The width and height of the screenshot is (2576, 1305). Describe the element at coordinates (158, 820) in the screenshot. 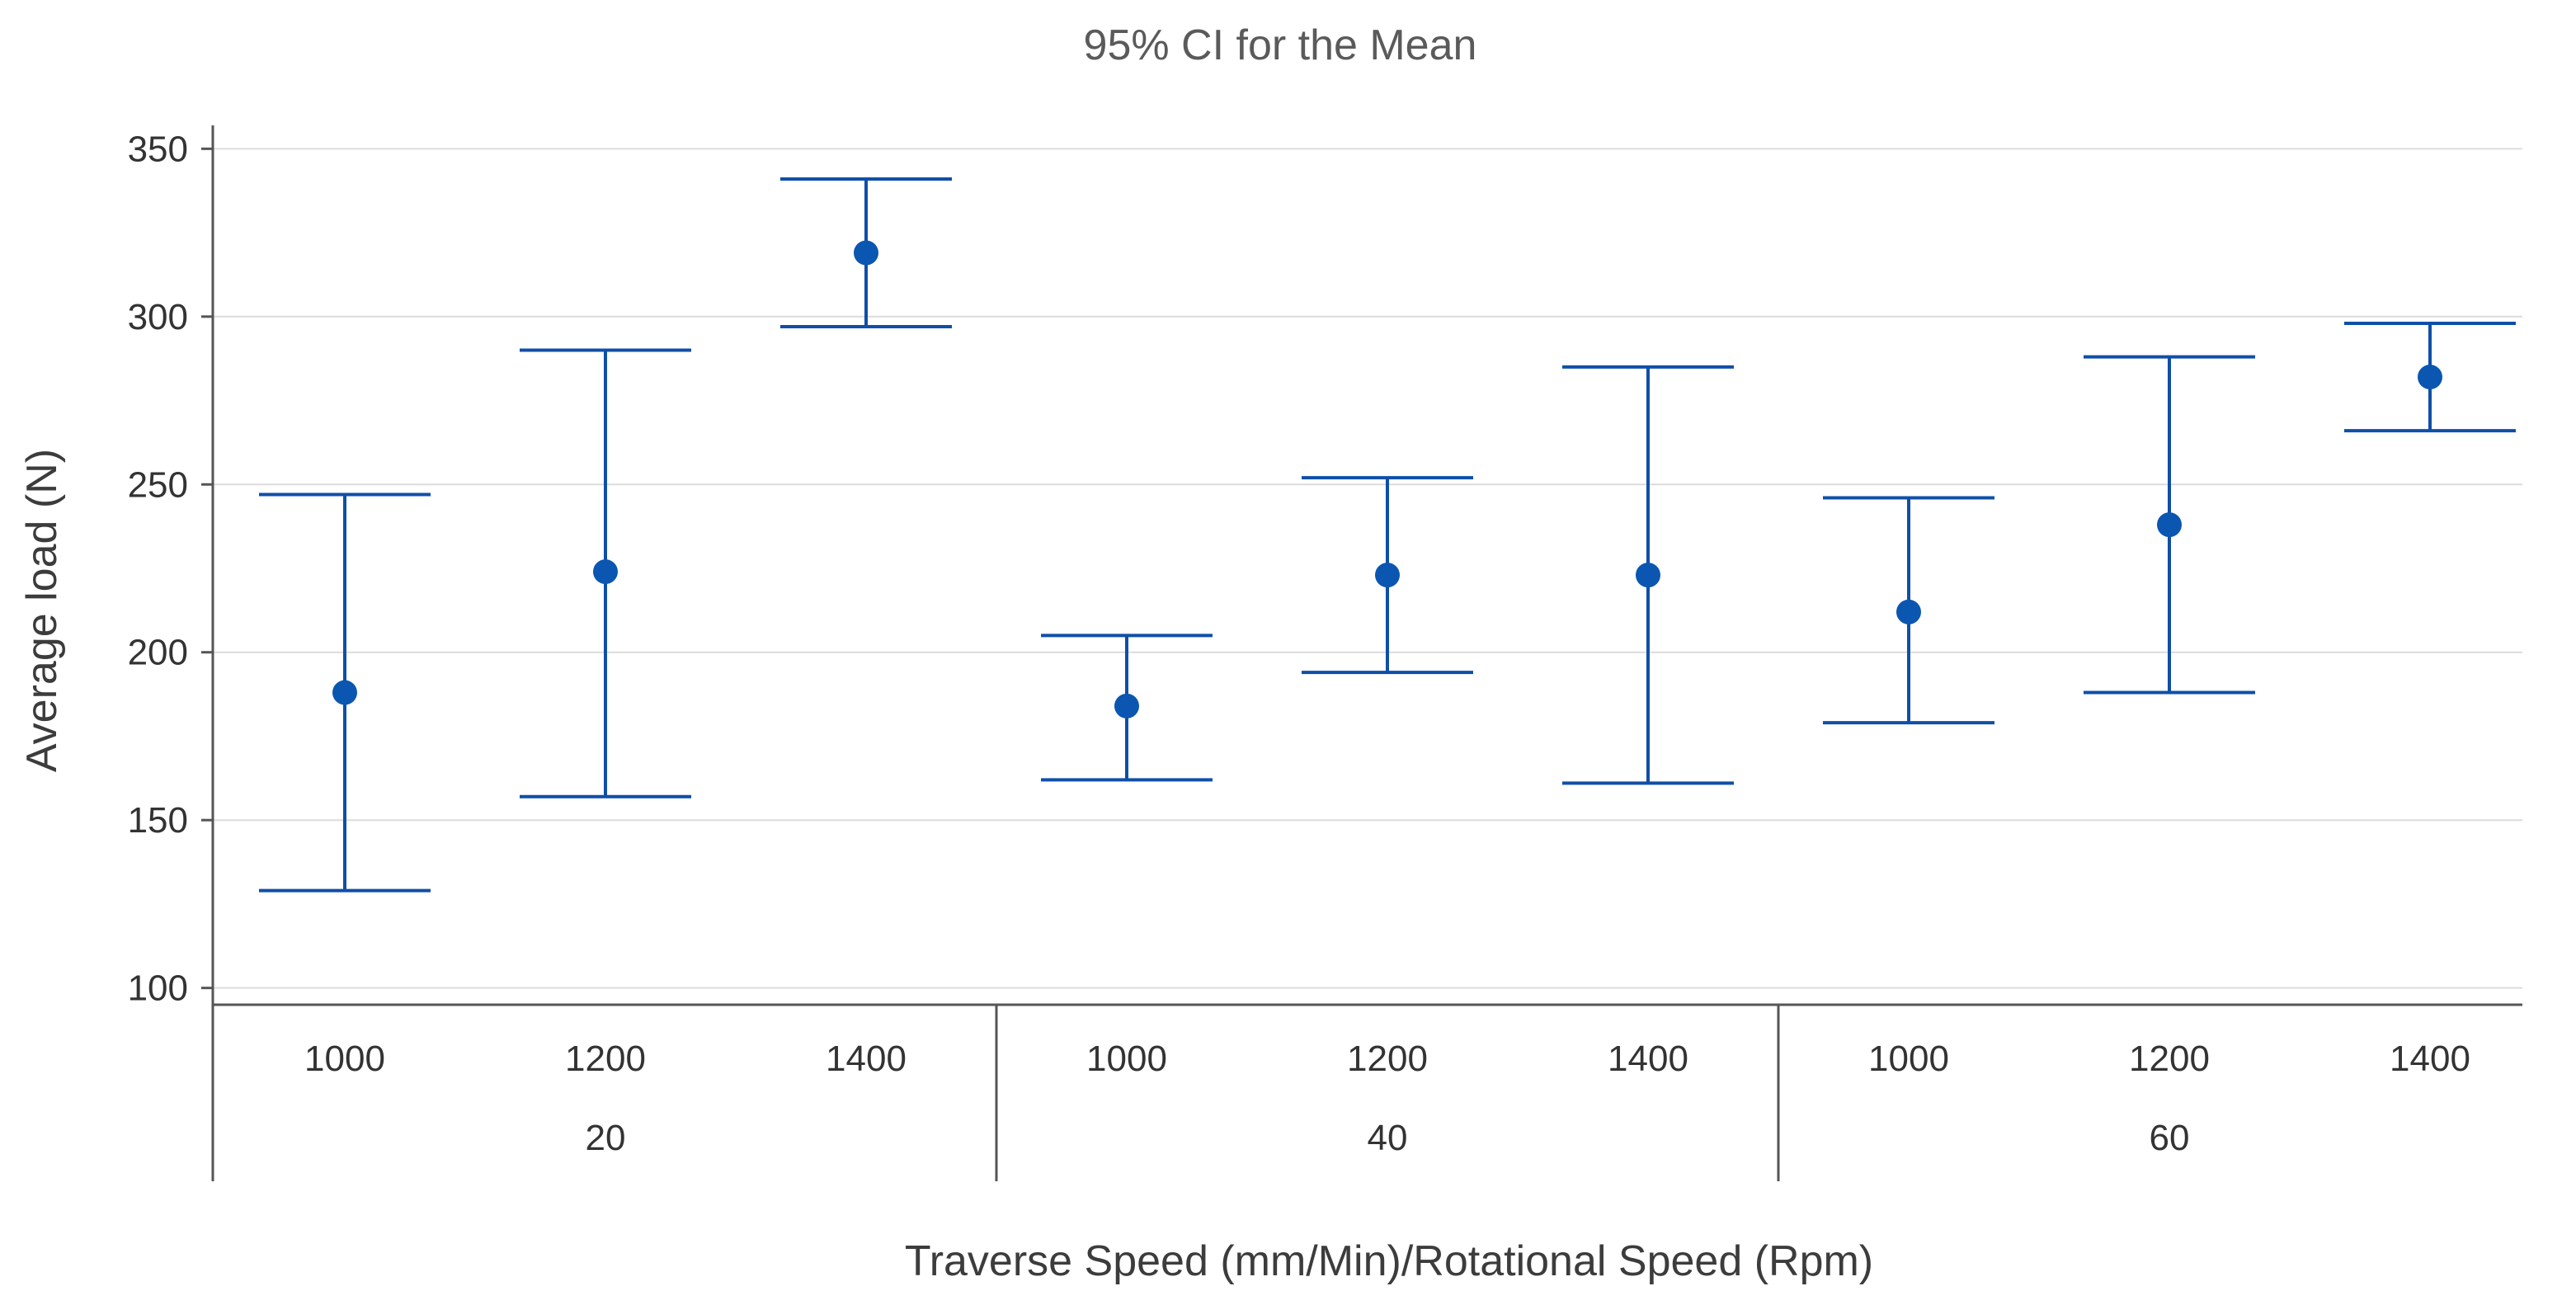

I see `y-tick-label-150: 150` at that location.